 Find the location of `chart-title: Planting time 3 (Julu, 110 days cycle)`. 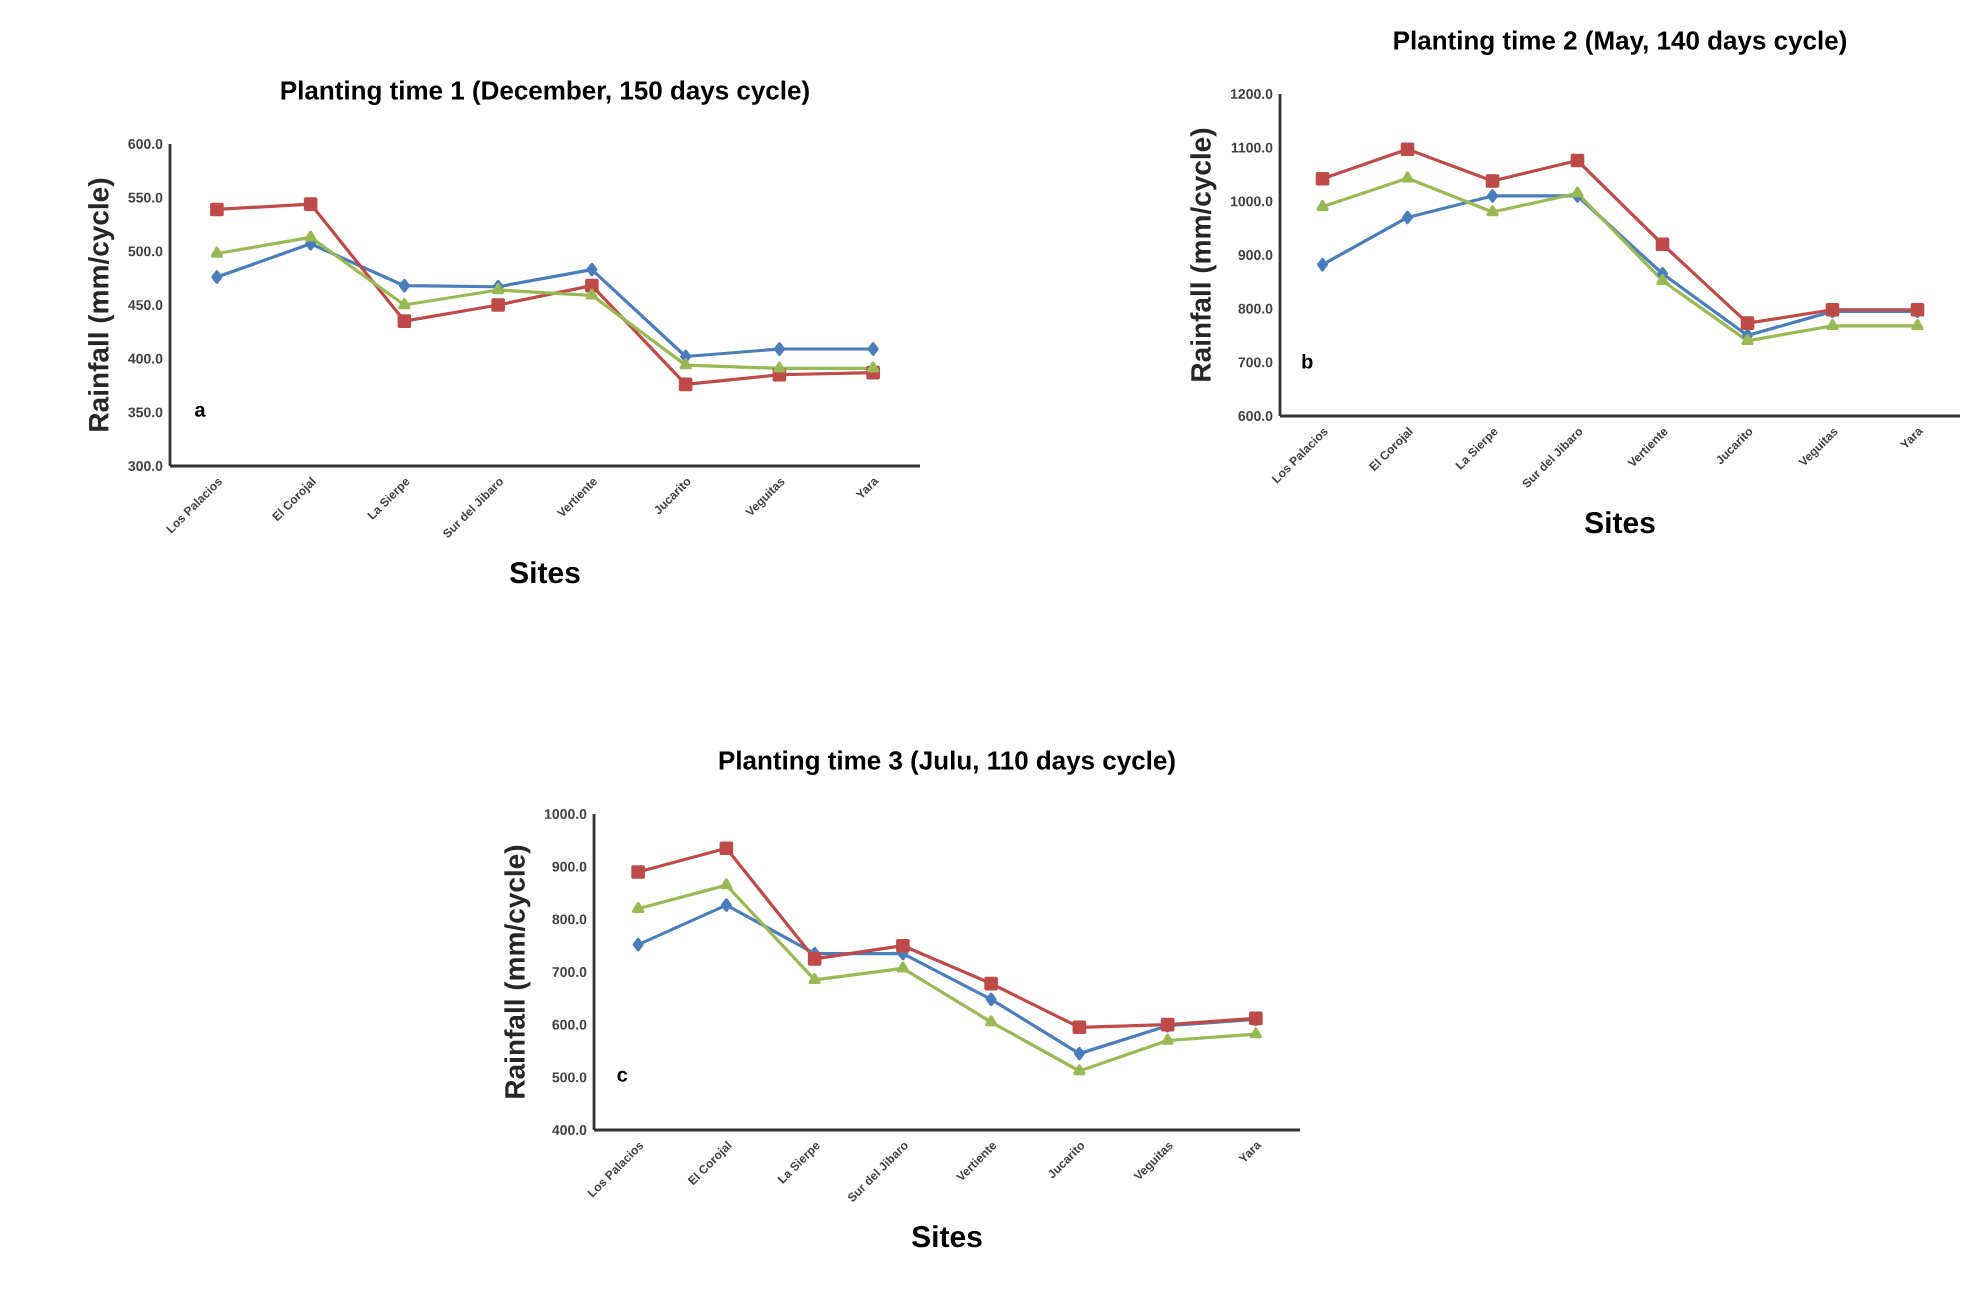

chart-title: Planting time 3 (Julu, 110 days cycle) is located at coordinates (947, 762).